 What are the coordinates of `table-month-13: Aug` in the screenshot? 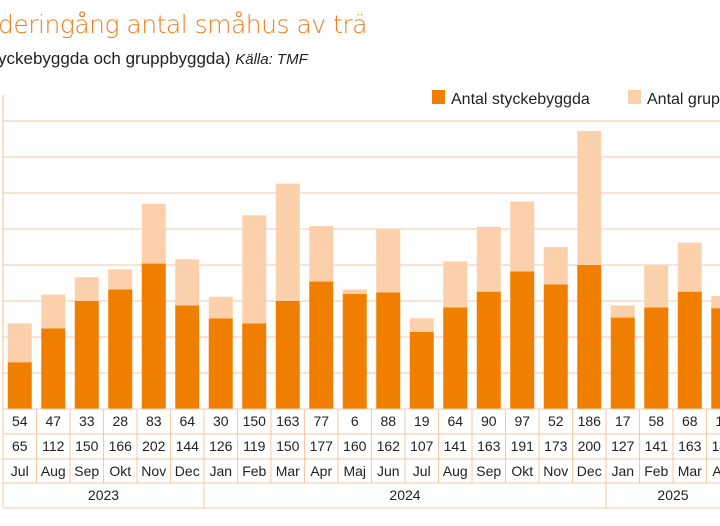 It's located at (455, 471).